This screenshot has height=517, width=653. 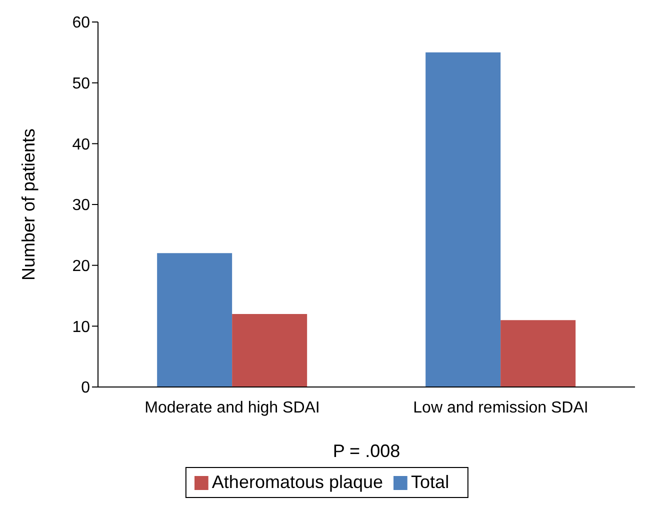 I want to click on y-tick-label: 30, so click(x=81, y=205).